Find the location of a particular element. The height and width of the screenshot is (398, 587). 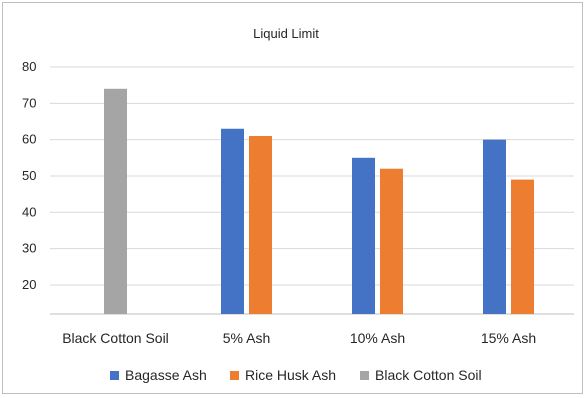

x-category-label: 10% Ash is located at coordinates (377, 338).